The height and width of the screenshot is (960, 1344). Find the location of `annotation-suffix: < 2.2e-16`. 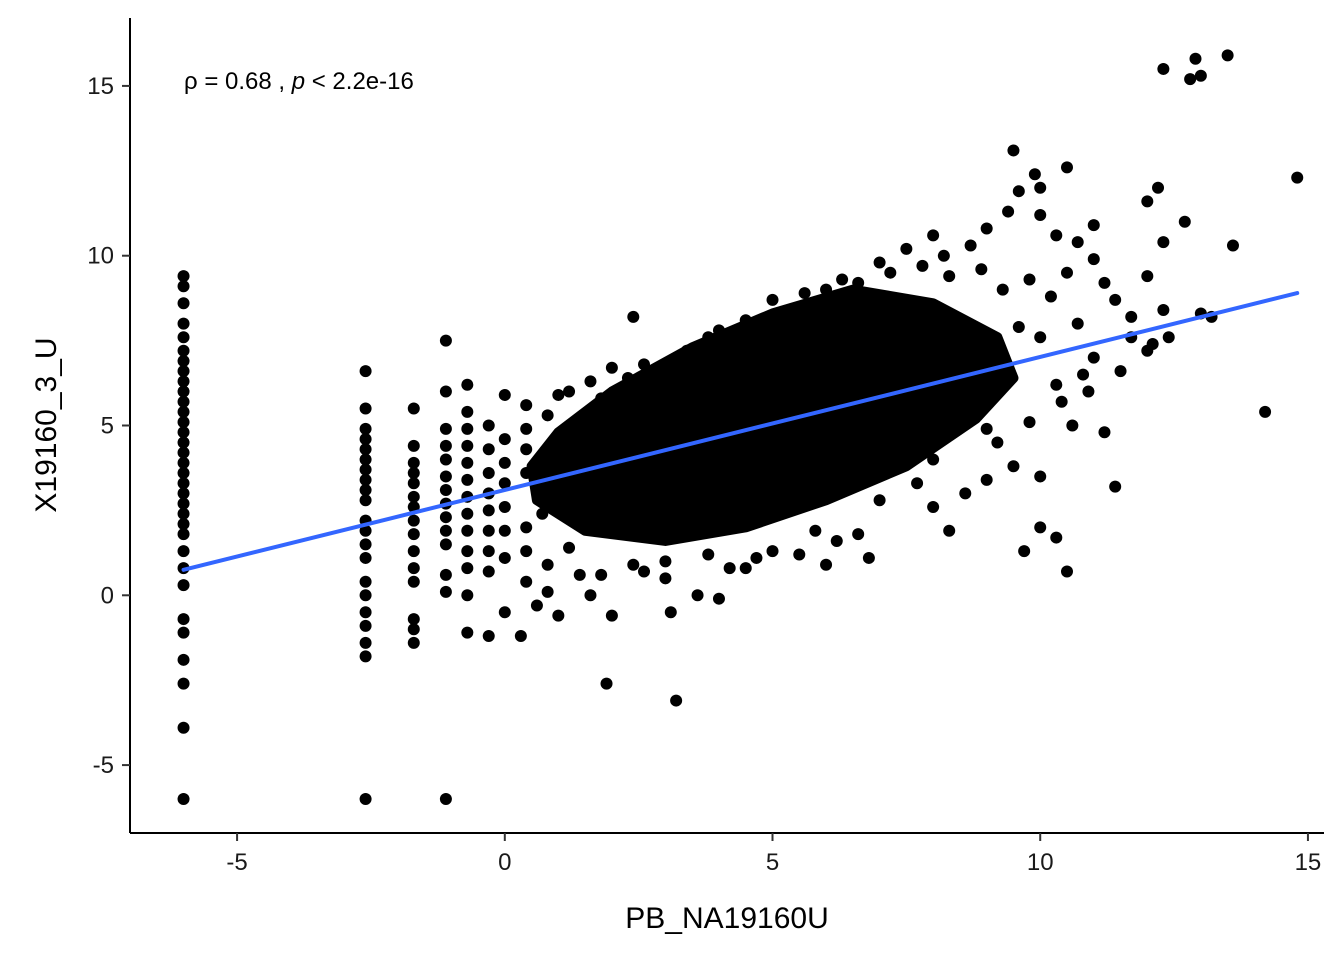

annotation-suffix: < 2.2e-16 is located at coordinates (359, 81).